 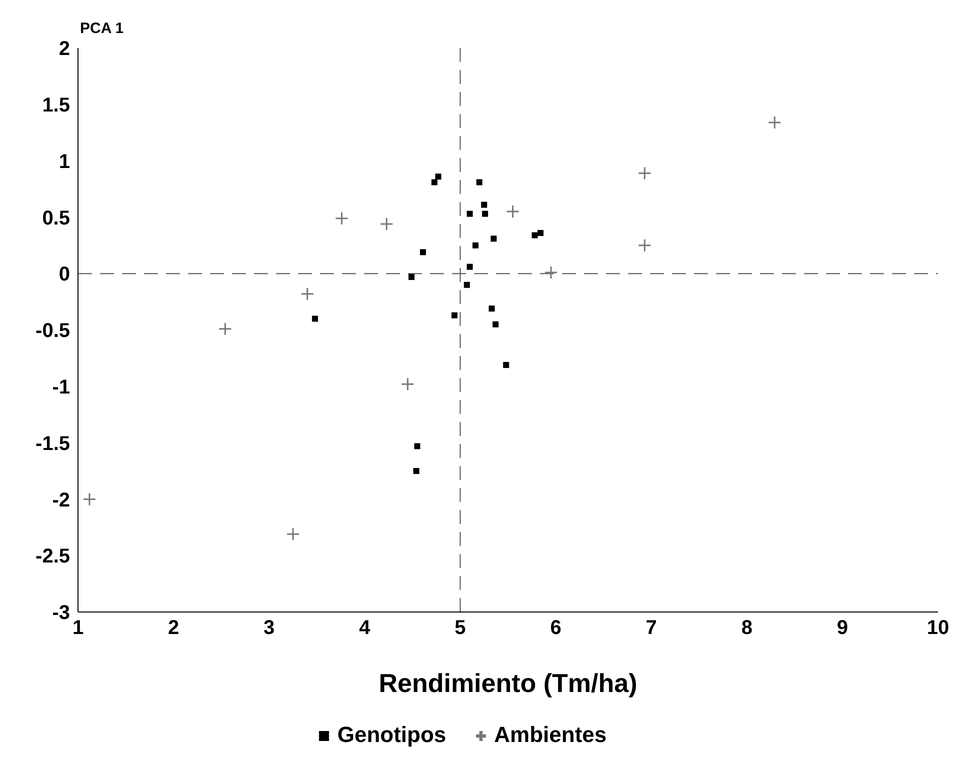 What do you see at coordinates (365, 628) in the screenshot?
I see `x-tick-label: 4` at bounding box center [365, 628].